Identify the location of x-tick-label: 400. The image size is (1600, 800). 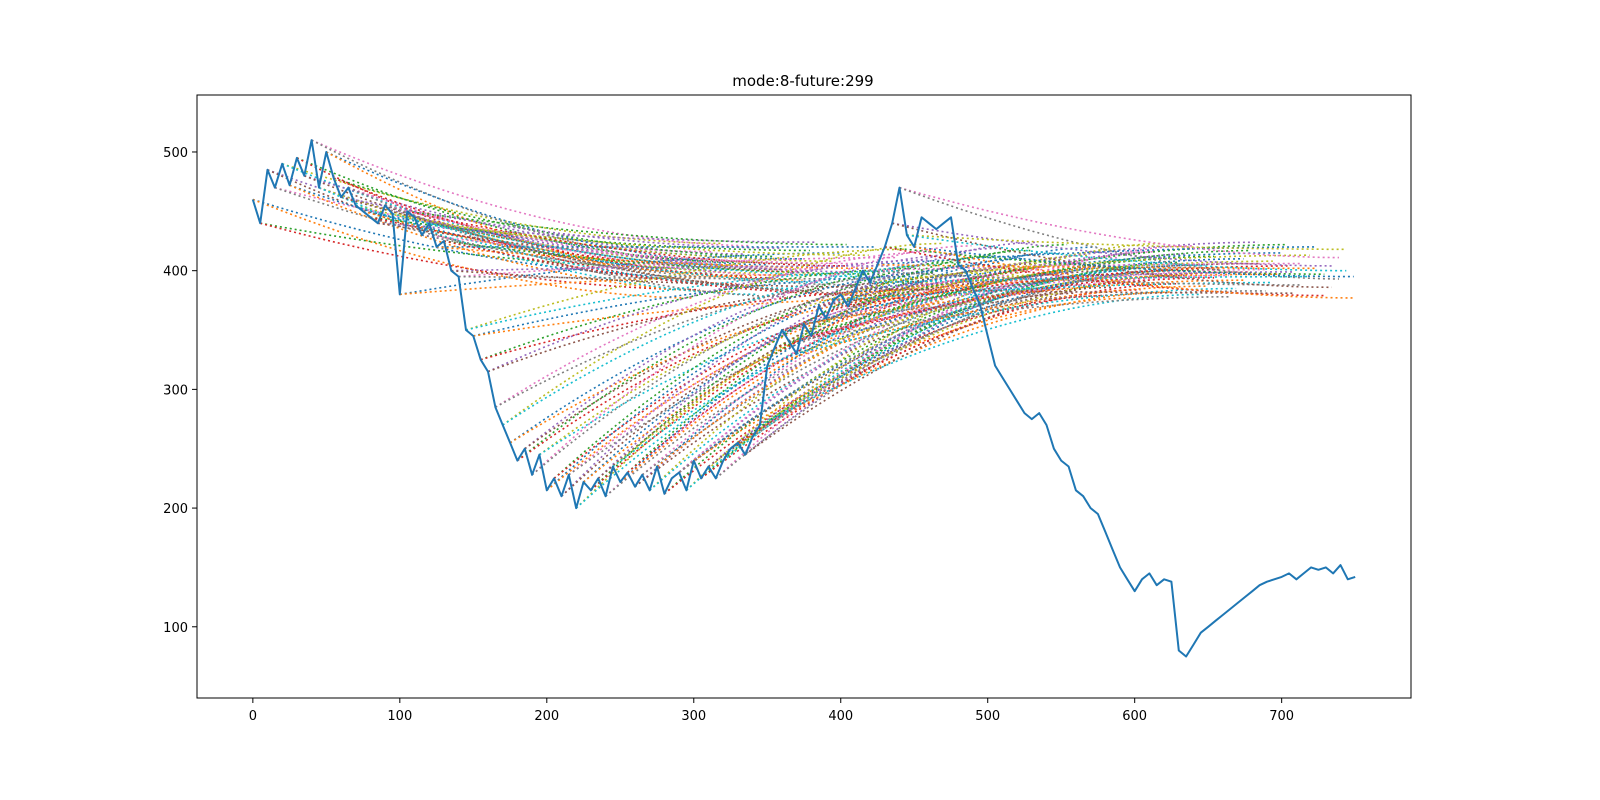
(840, 716).